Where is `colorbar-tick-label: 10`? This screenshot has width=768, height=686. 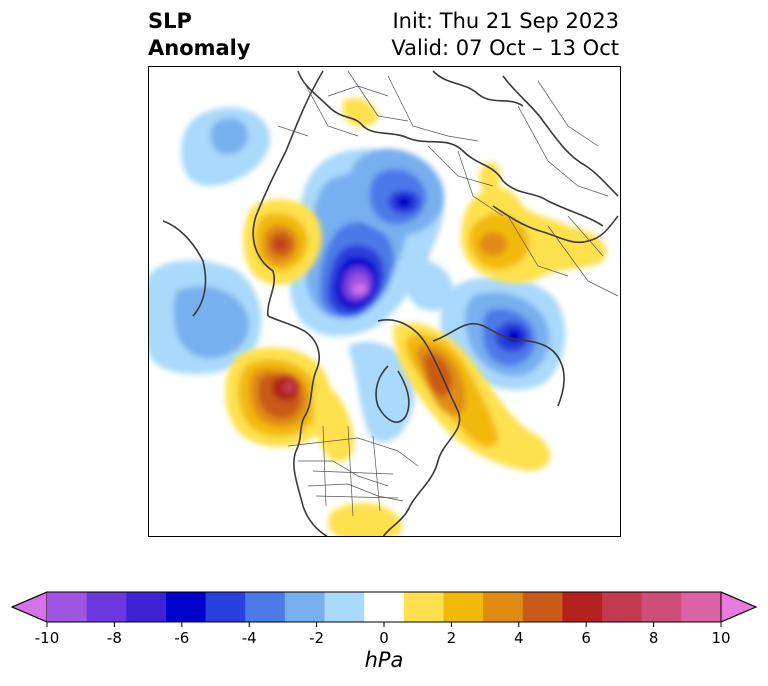 colorbar-tick-label: 10 is located at coordinates (720, 638).